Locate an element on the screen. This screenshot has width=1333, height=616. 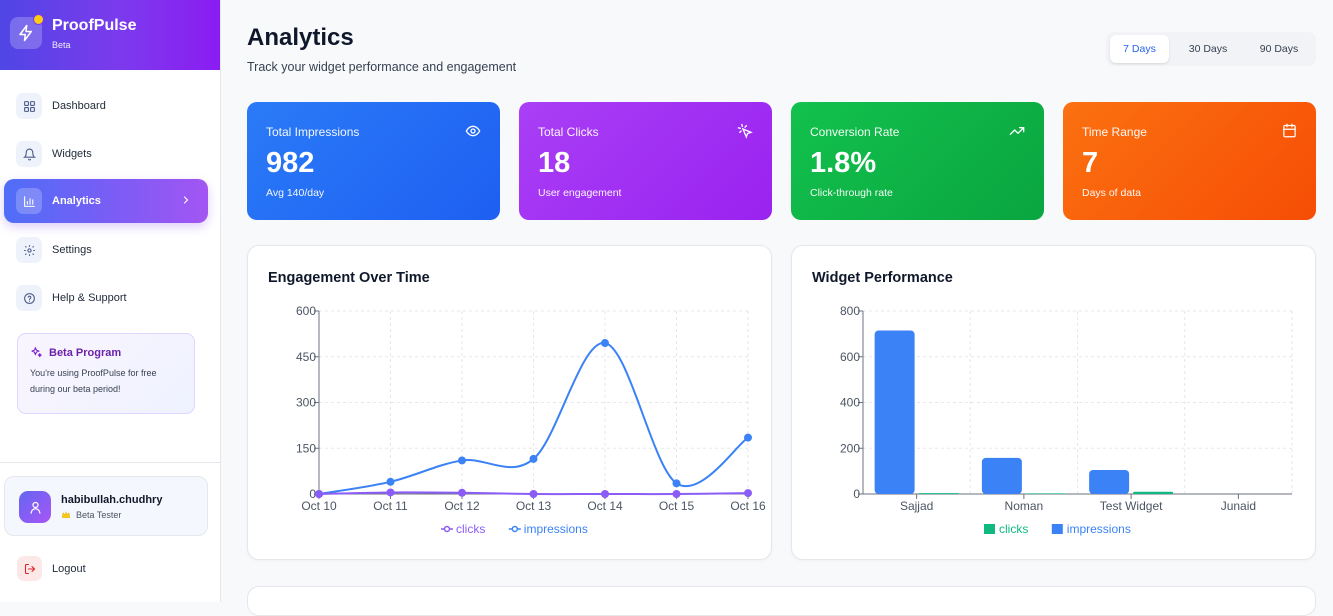
legend-label-clicks: clicks is located at coordinates (1013, 529).